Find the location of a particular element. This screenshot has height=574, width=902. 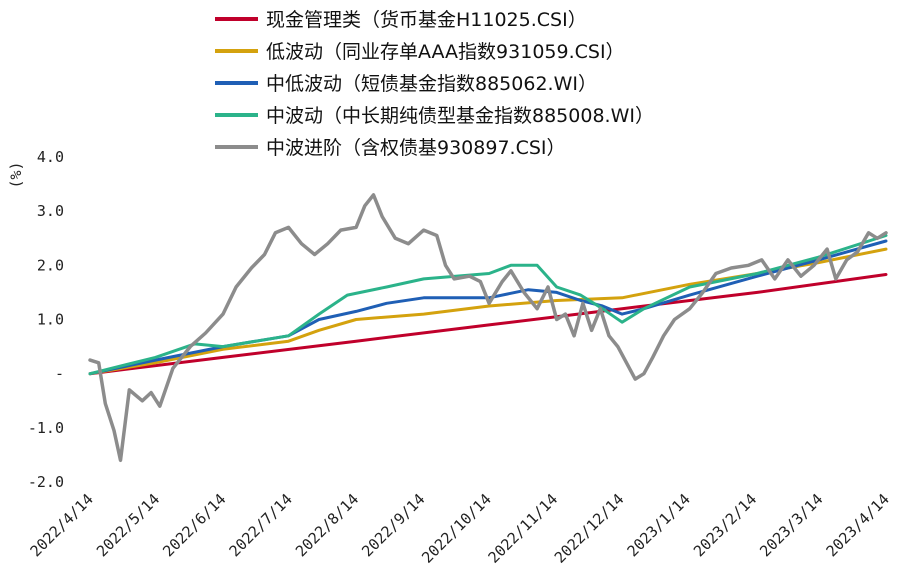

legend-label: 中低波动（短债基金指数885062.WI） is located at coordinates (431, 84).